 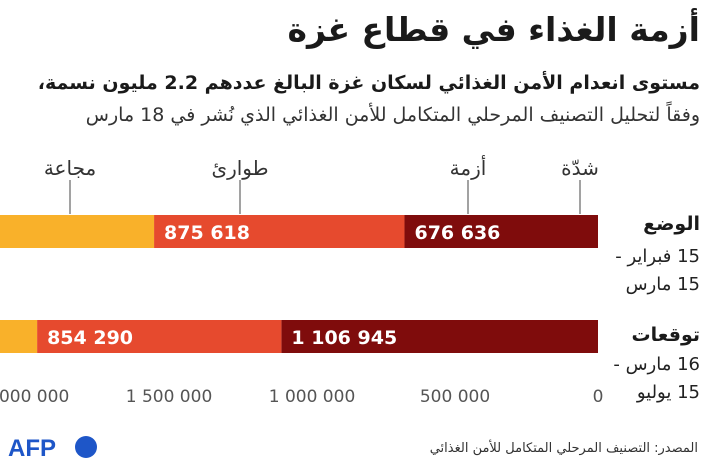 I want to click on bar-famine-row0, so click(x=501, y=231).